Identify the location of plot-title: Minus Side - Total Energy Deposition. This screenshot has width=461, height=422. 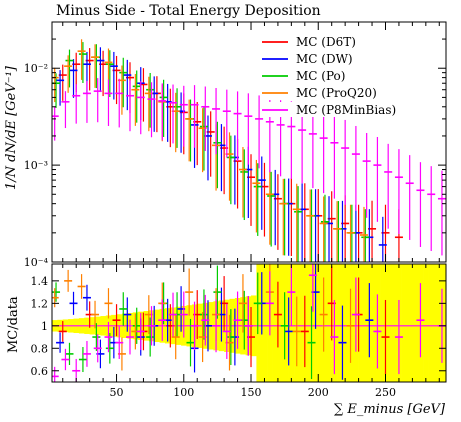
(188, 11).